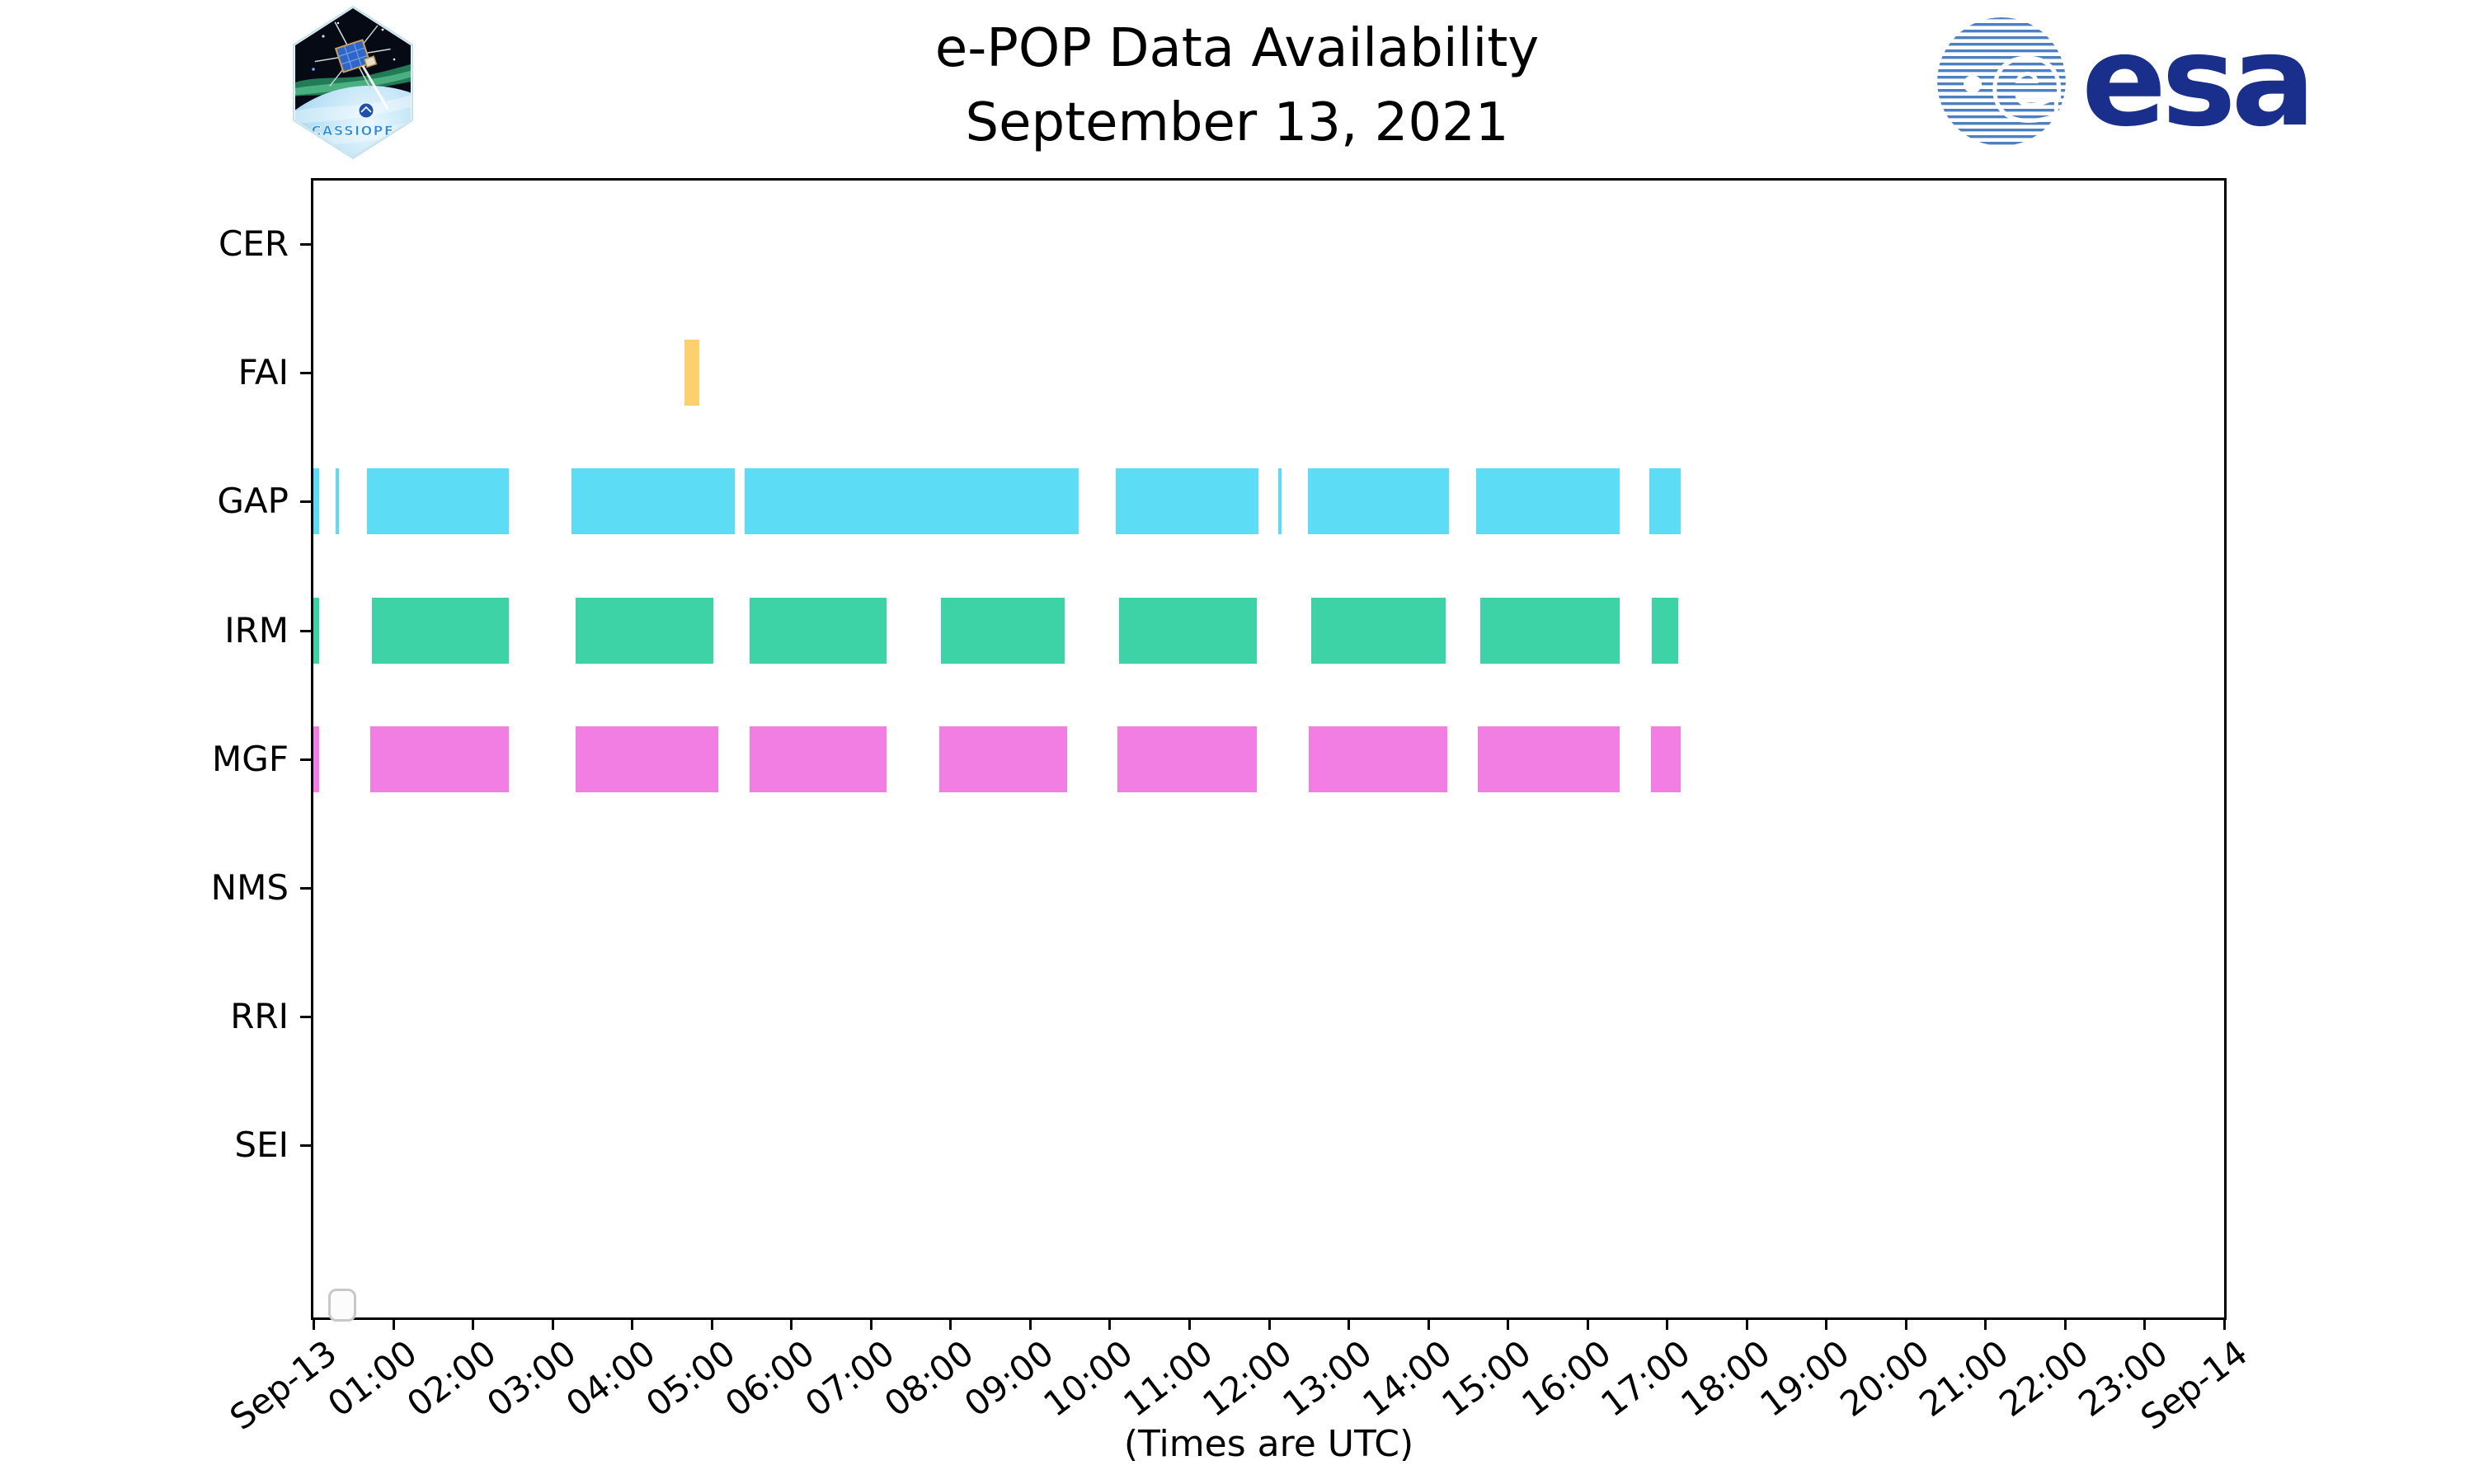 This screenshot has height=1484, width=2474. I want to click on x-tick-label: 16:00, so click(1566, 1378).